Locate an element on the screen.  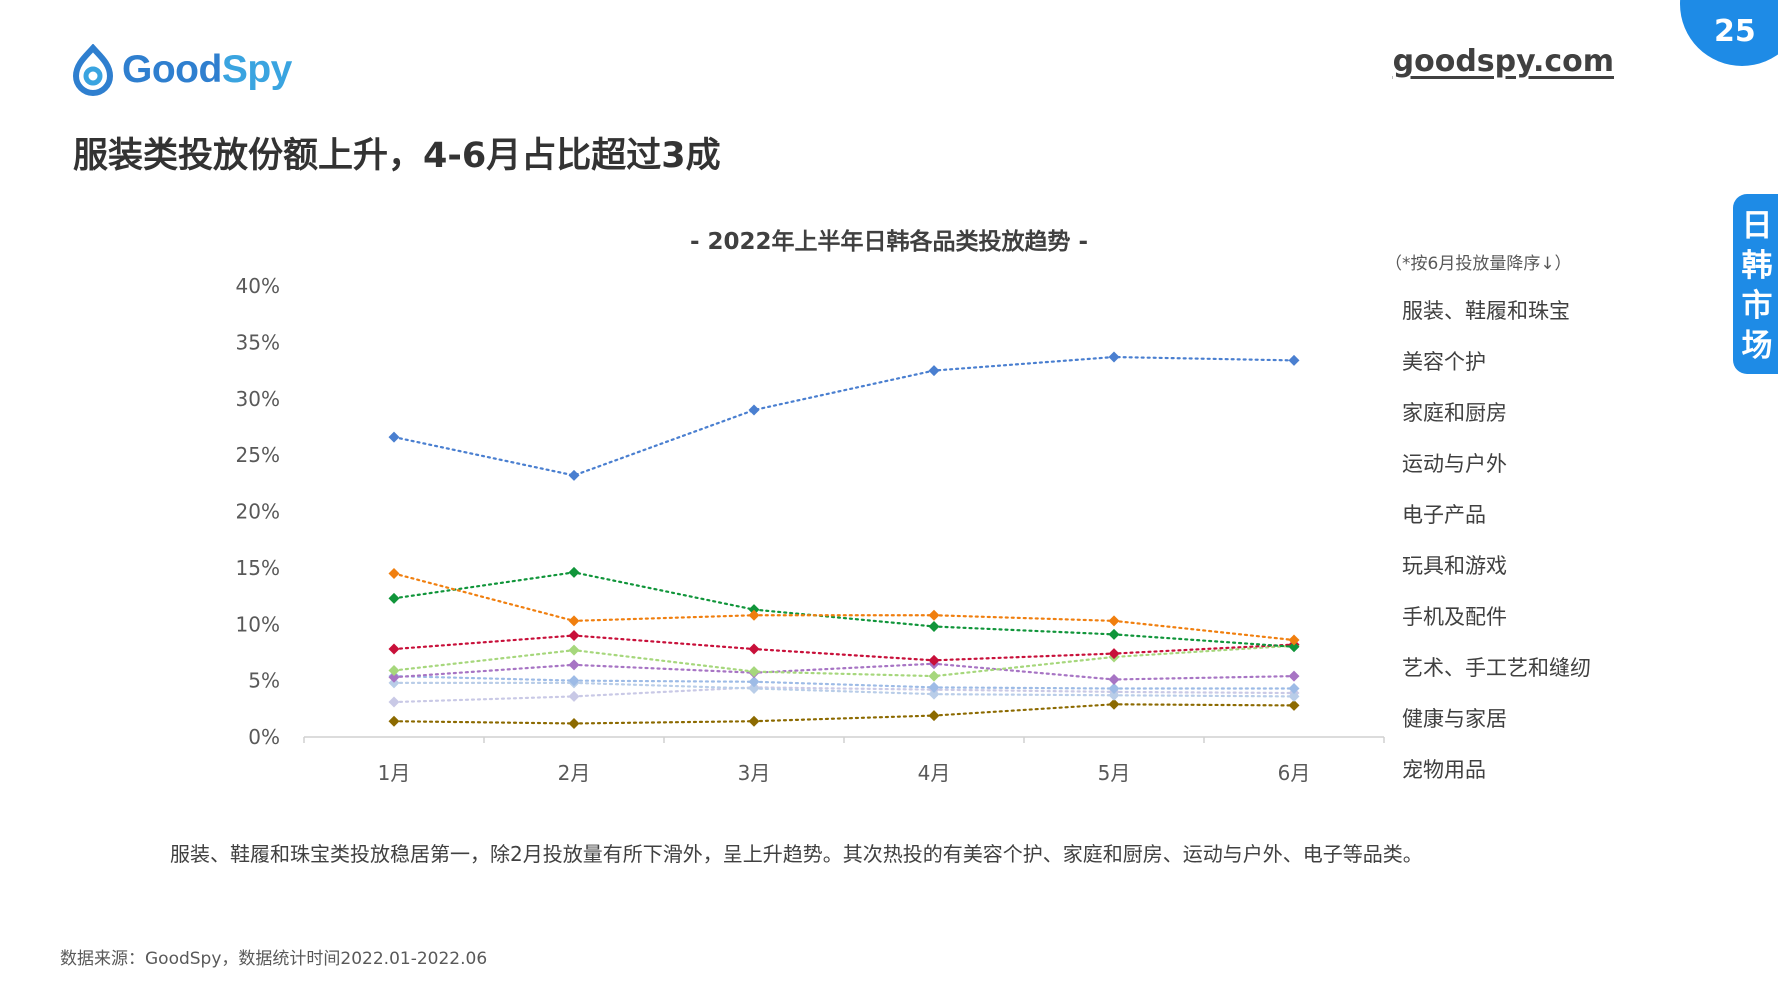
section-tab-label: 日韩市场 is located at coordinates (1757, 286).